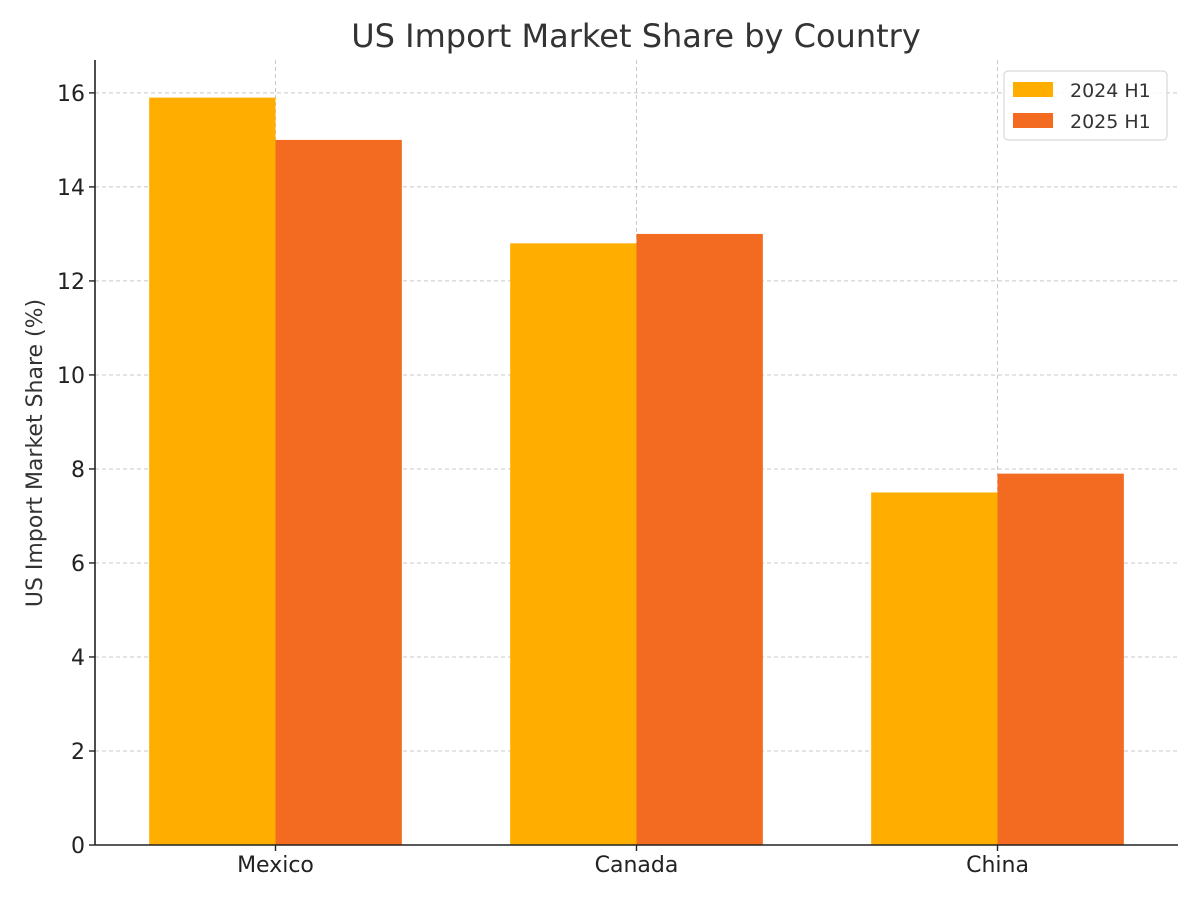  What do you see at coordinates (212, 471) in the screenshot?
I see `bar-2024-h1-mexico` at bounding box center [212, 471].